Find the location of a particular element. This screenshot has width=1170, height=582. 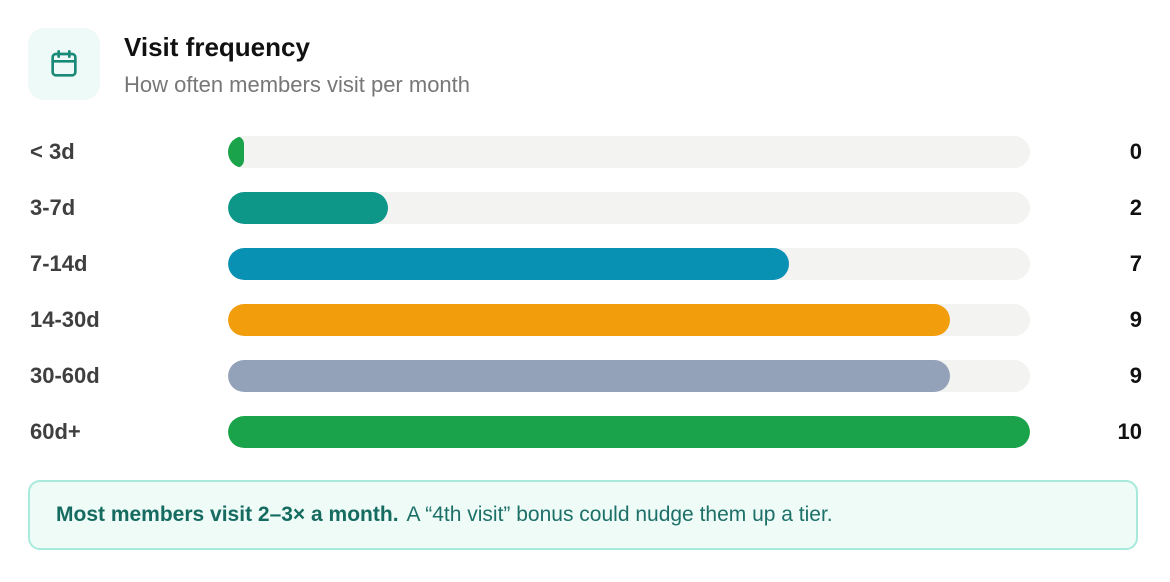

bar-label: 7-14d is located at coordinates (59, 263).